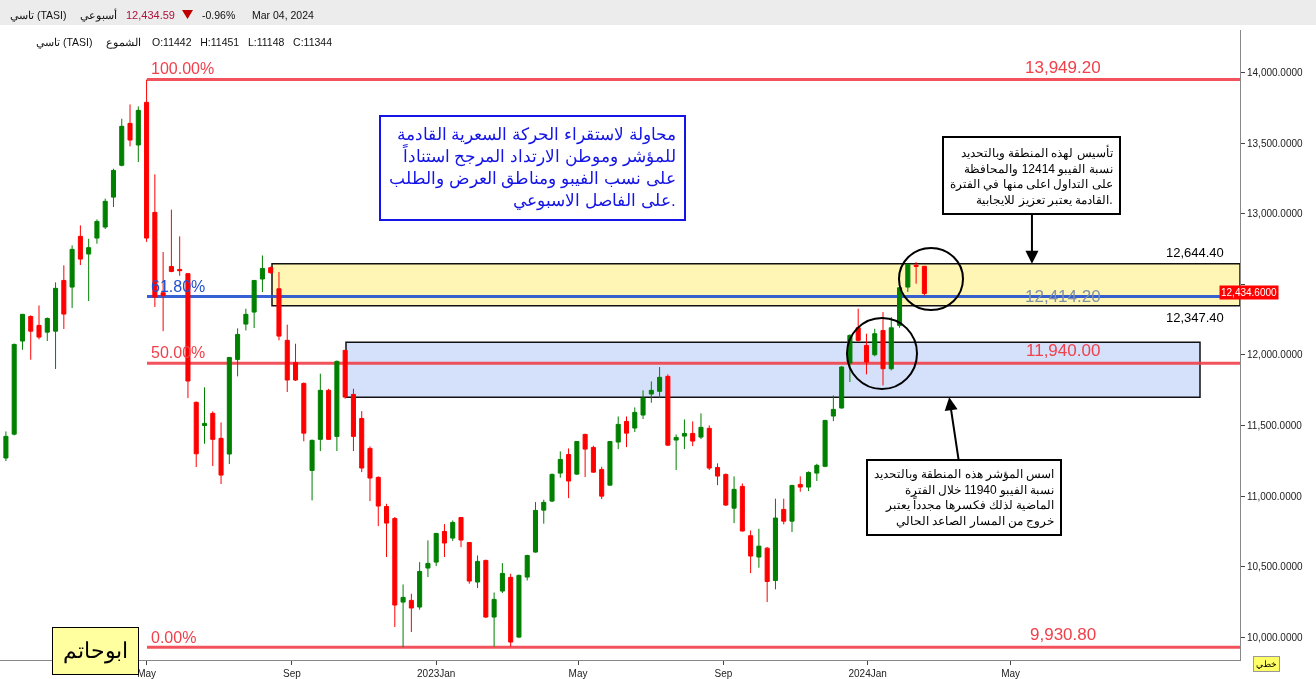  I want to click on text: أسبوعي, so click(98, 15).